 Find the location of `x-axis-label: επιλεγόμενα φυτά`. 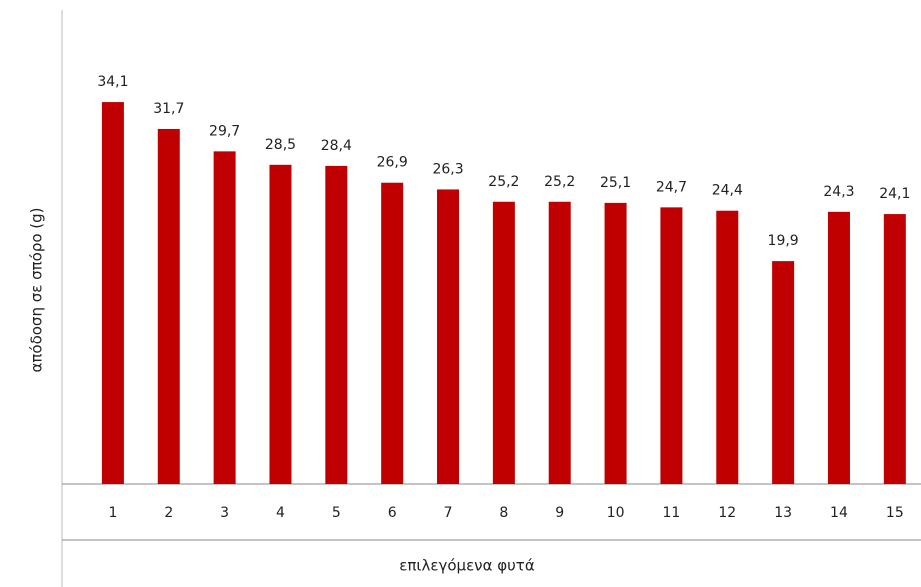

x-axis-label: επιλεγόμενα φυτά is located at coordinates (467, 566).